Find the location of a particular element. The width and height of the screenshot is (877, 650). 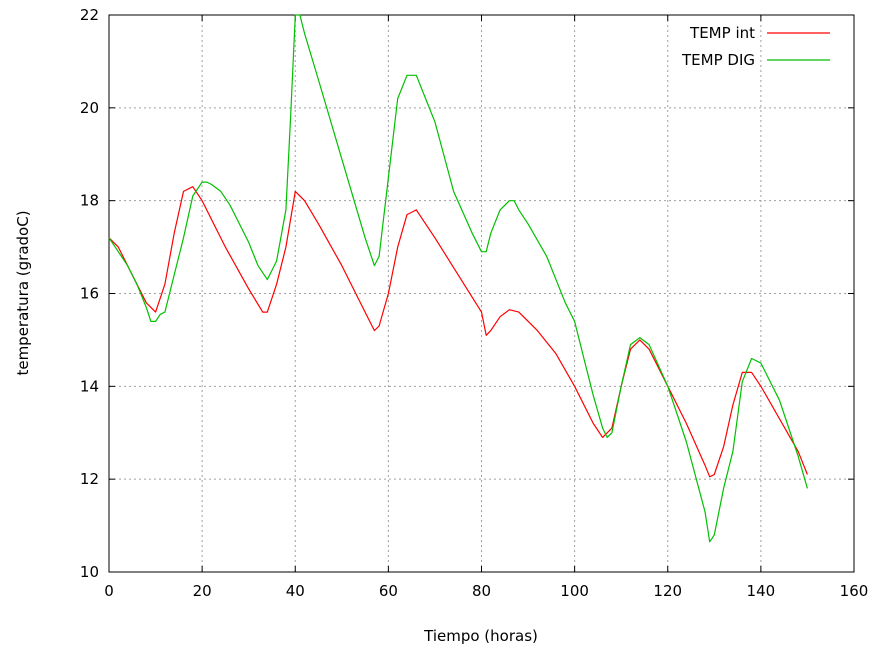

y-tick-label: 14 is located at coordinates (89, 386).